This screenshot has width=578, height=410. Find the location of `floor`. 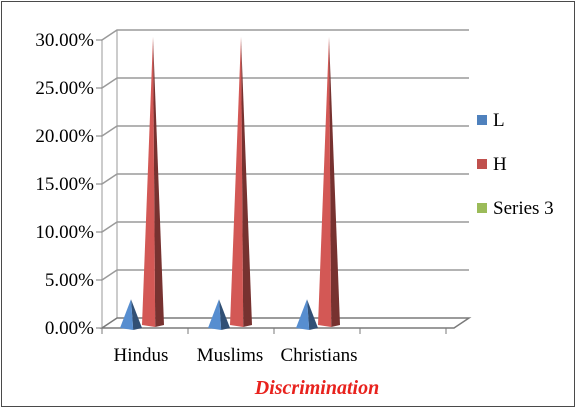

floor is located at coordinates (285, 323).